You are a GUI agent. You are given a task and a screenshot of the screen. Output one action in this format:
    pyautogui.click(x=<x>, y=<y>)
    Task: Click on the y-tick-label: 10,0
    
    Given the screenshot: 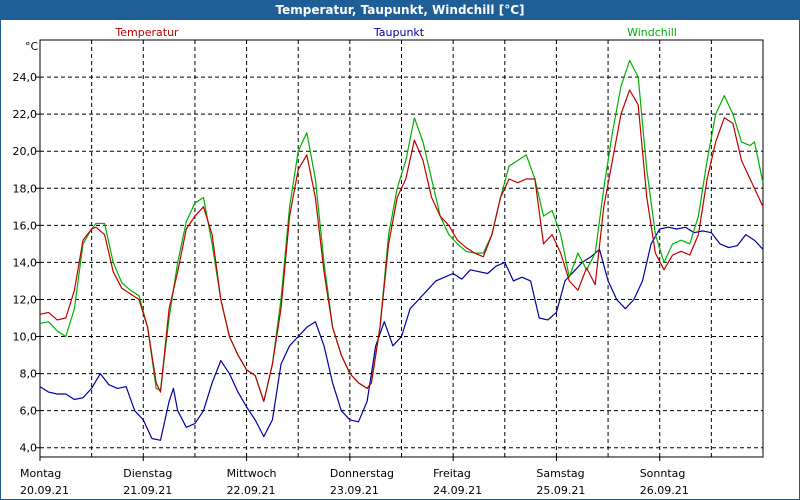 What is the action you would take?
    pyautogui.click(x=25, y=337)
    